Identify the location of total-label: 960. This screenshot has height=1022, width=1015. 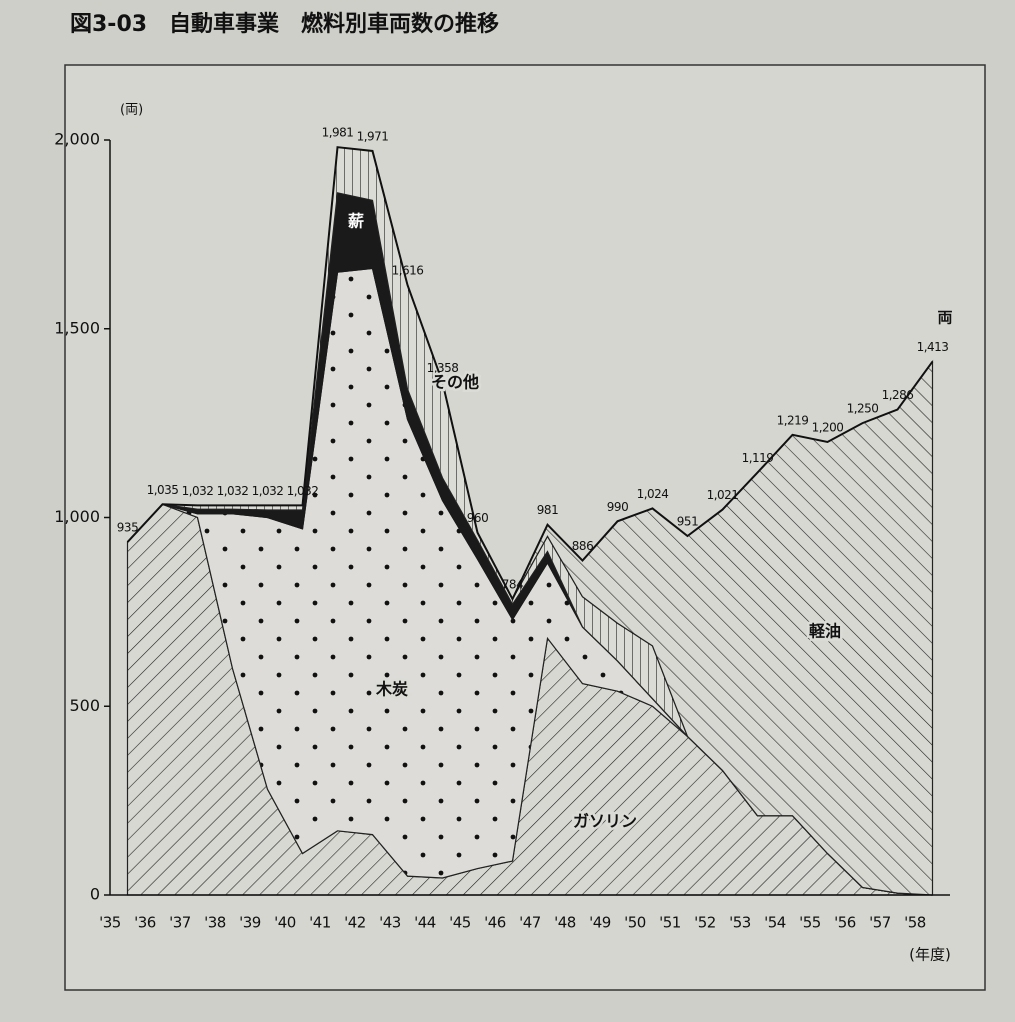
(477, 518).